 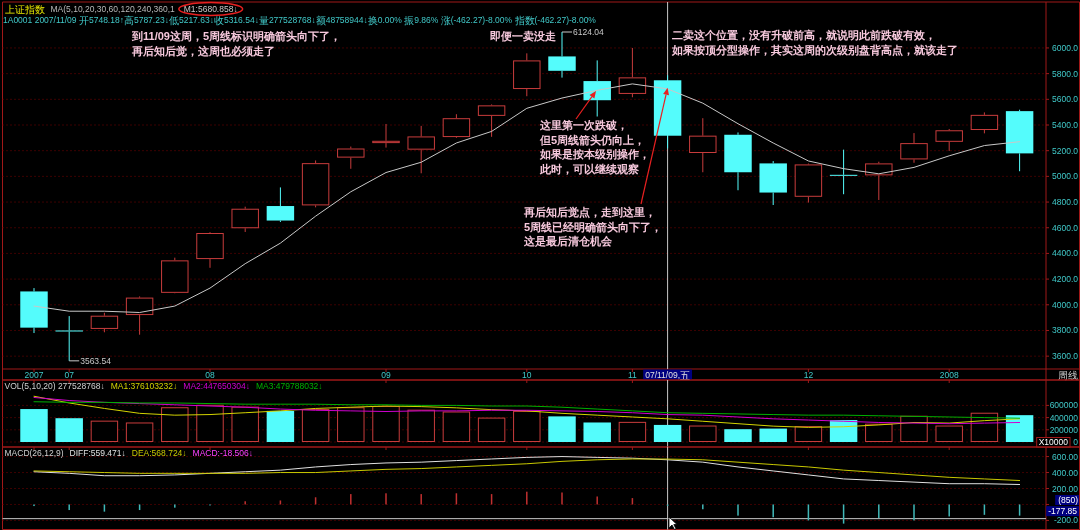 I want to click on annotation: 二卖这个位置，没有升破前高，就说明此前跌破有效，如果按顶分型操作，其实这周的次级别盘背高点，就该走了, so click(x=814, y=43).